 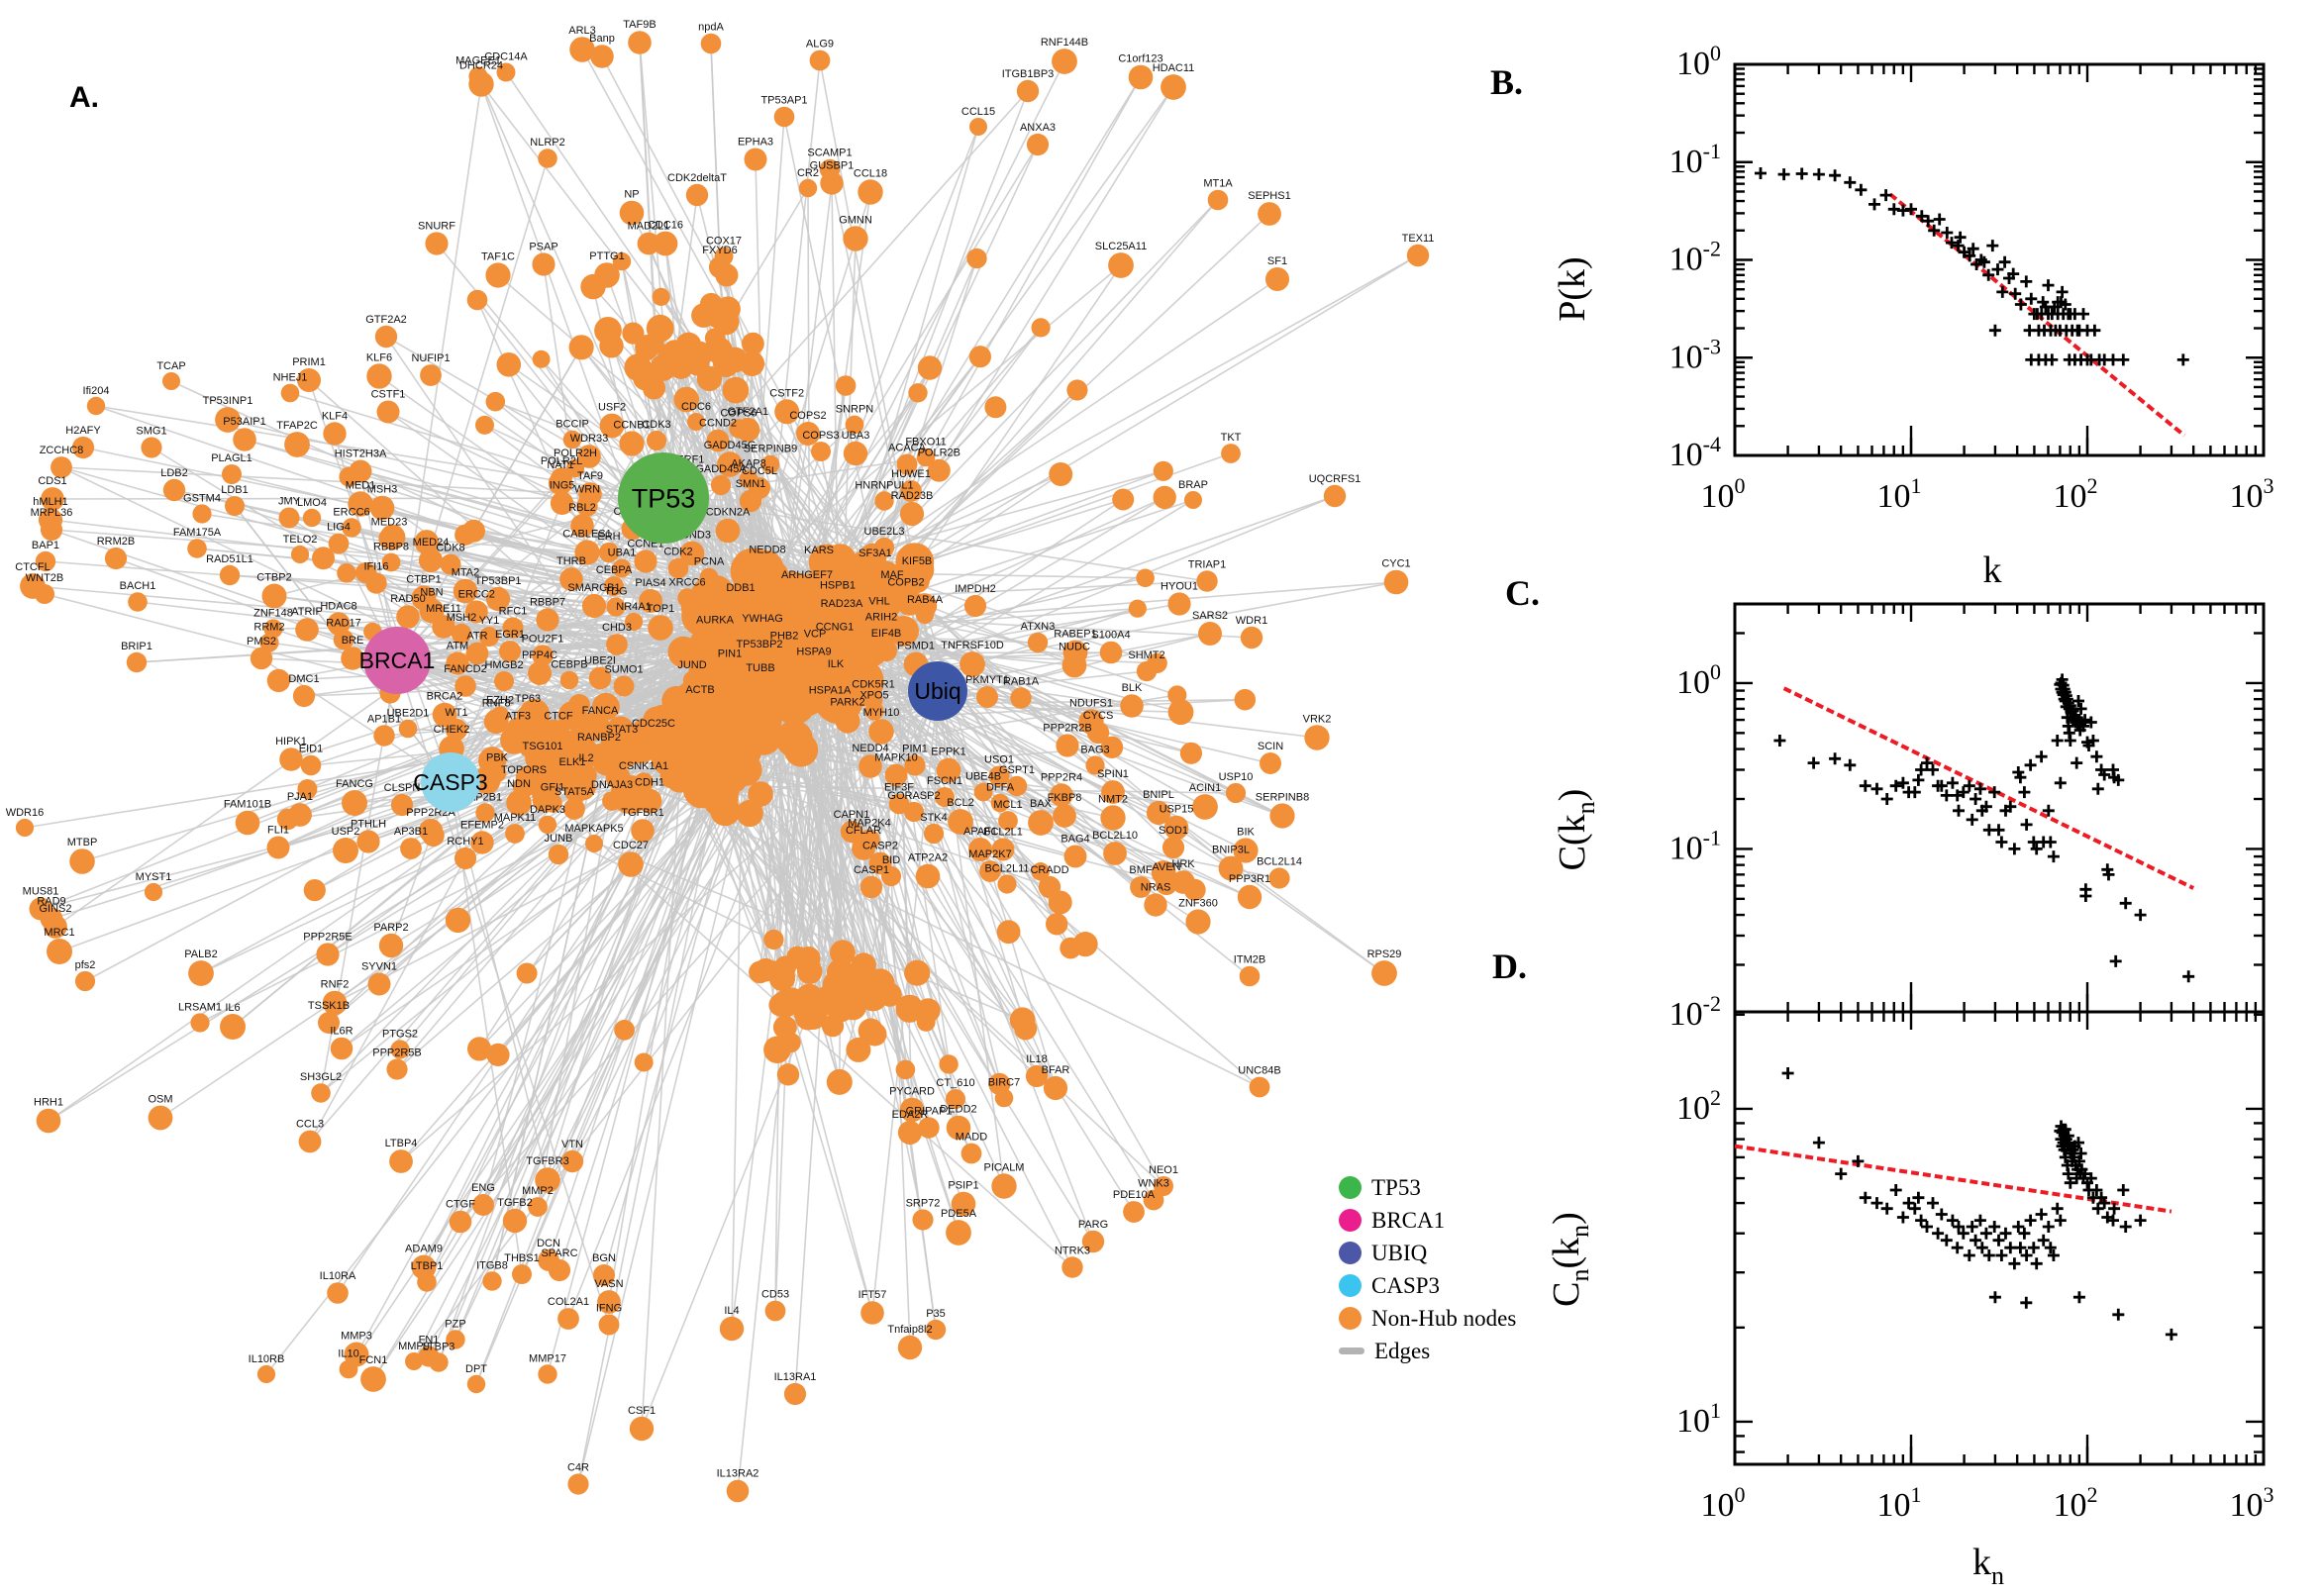 What do you see at coordinates (1975, 1267) in the screenshot?
I see `panel-d-plot: 102 101 100 101 102 103` at bounding box center [1975, 1267].